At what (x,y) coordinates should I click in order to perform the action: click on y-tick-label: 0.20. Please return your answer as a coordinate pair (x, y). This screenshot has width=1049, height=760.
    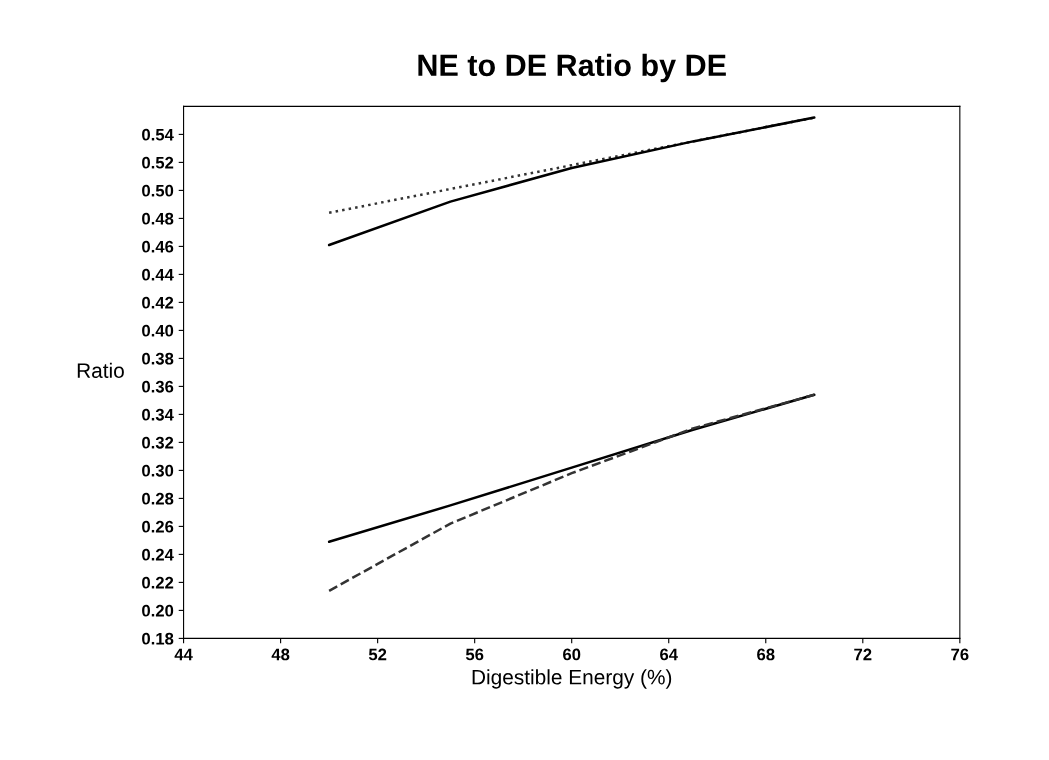
    Looking at the image, I should click on (158, 610).